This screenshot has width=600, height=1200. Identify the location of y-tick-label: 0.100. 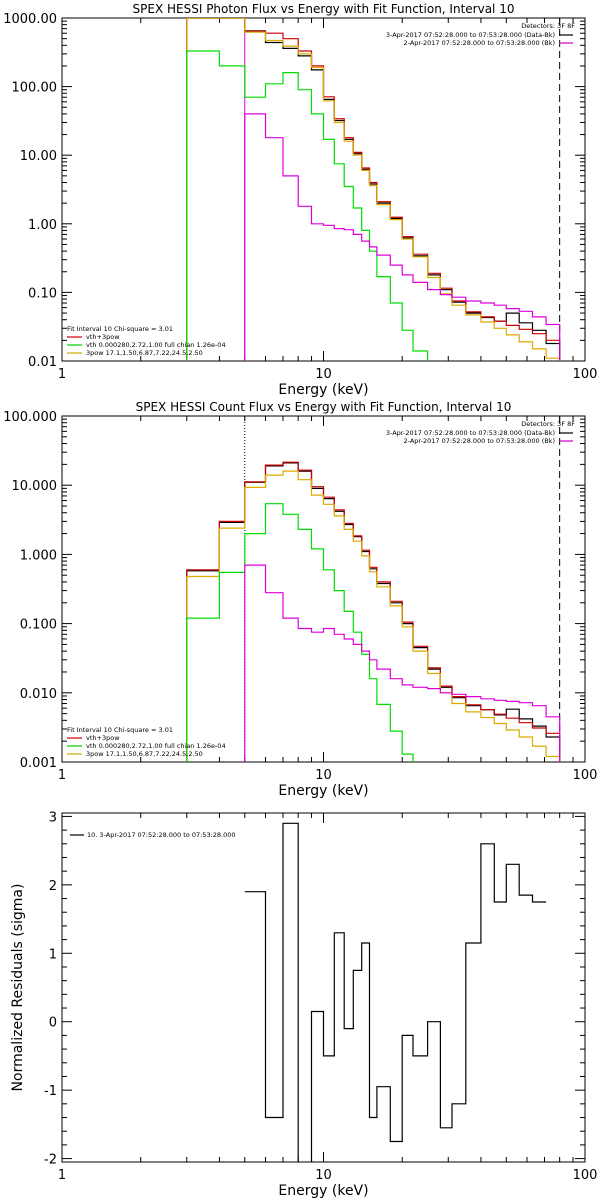
(38, 625).